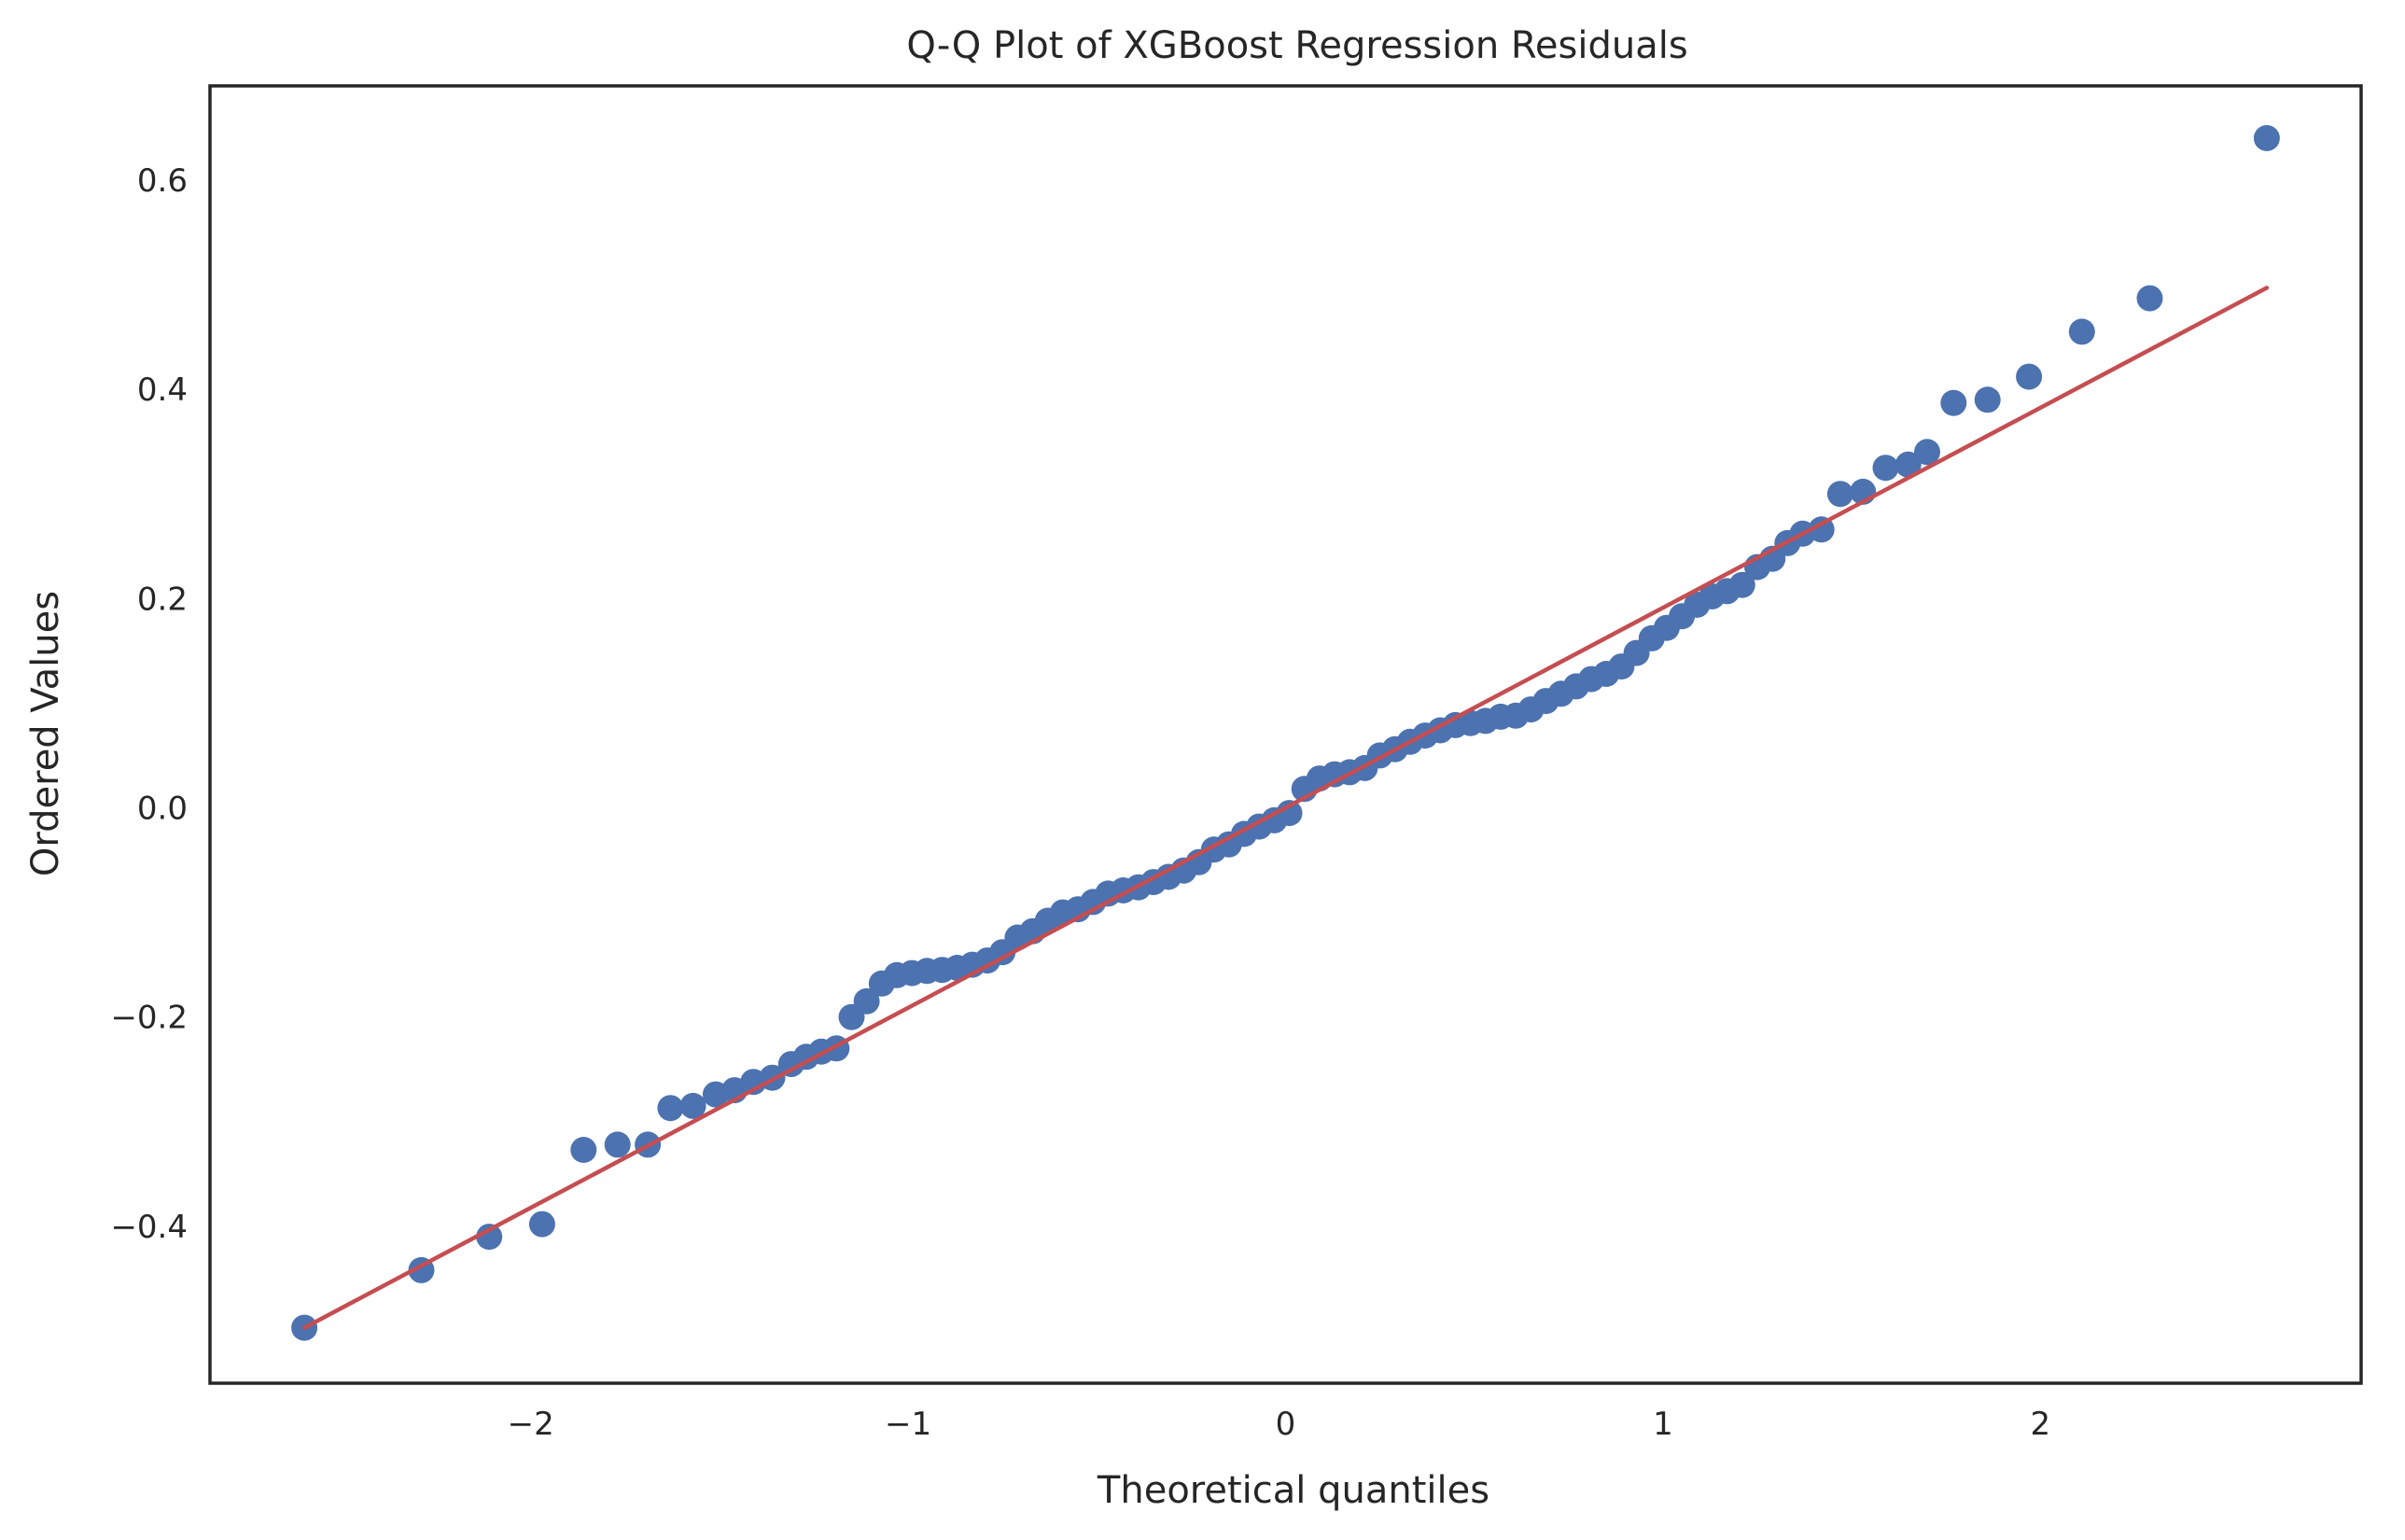 Image resolution: width=2405 pixels, height=1540 pixels. Describe the element at coordinates (908, 1424) in the screenshot. I see `x-tick-label: −1` at that location.